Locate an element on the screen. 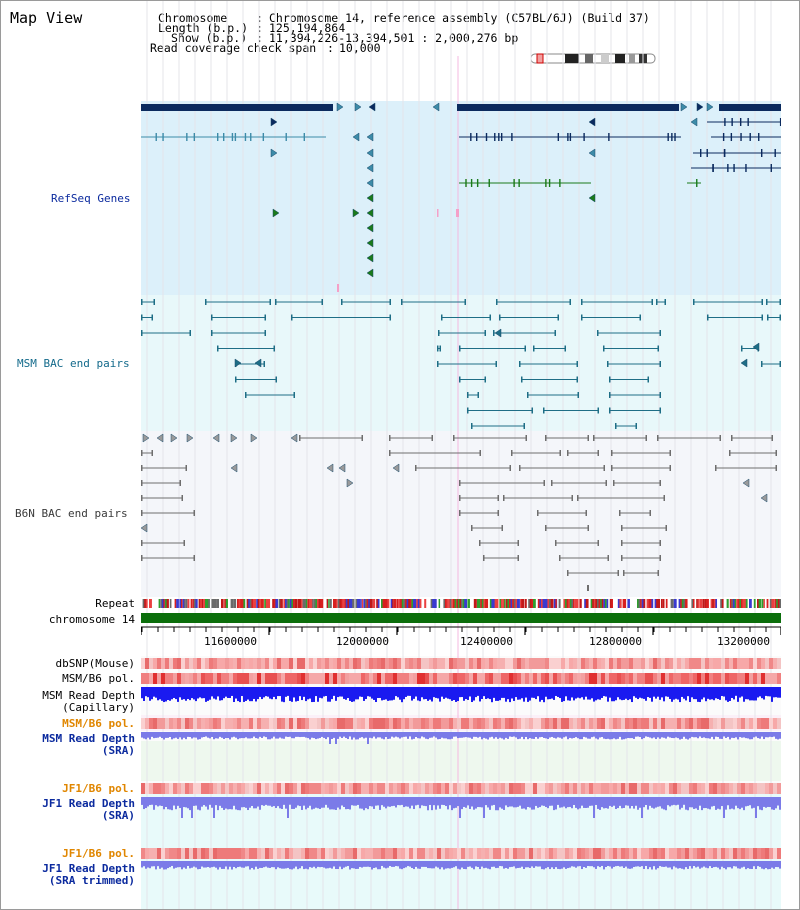  show-value: 11,394,226-13,394,501 : 2,000,276 bp is located at coordinates (394, 38).